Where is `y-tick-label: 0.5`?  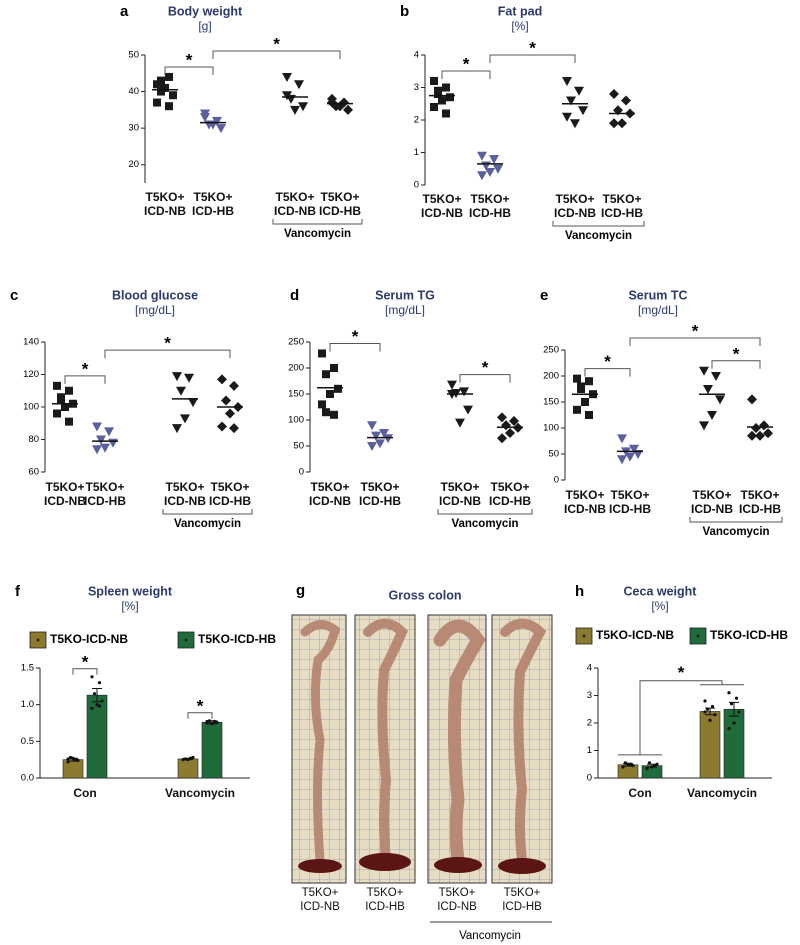 y-tick-label: 0.5 is located at coordinates (27, 741).